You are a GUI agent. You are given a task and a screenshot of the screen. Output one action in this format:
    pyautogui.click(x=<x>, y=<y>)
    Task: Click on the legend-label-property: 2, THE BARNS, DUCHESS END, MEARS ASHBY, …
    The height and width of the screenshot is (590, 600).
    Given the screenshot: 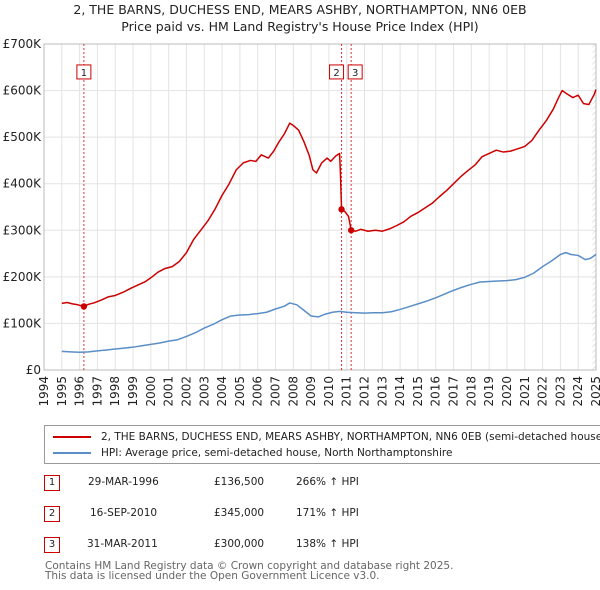 What is the action you would take?
    pyautogui.click(x=350, y=437)
    